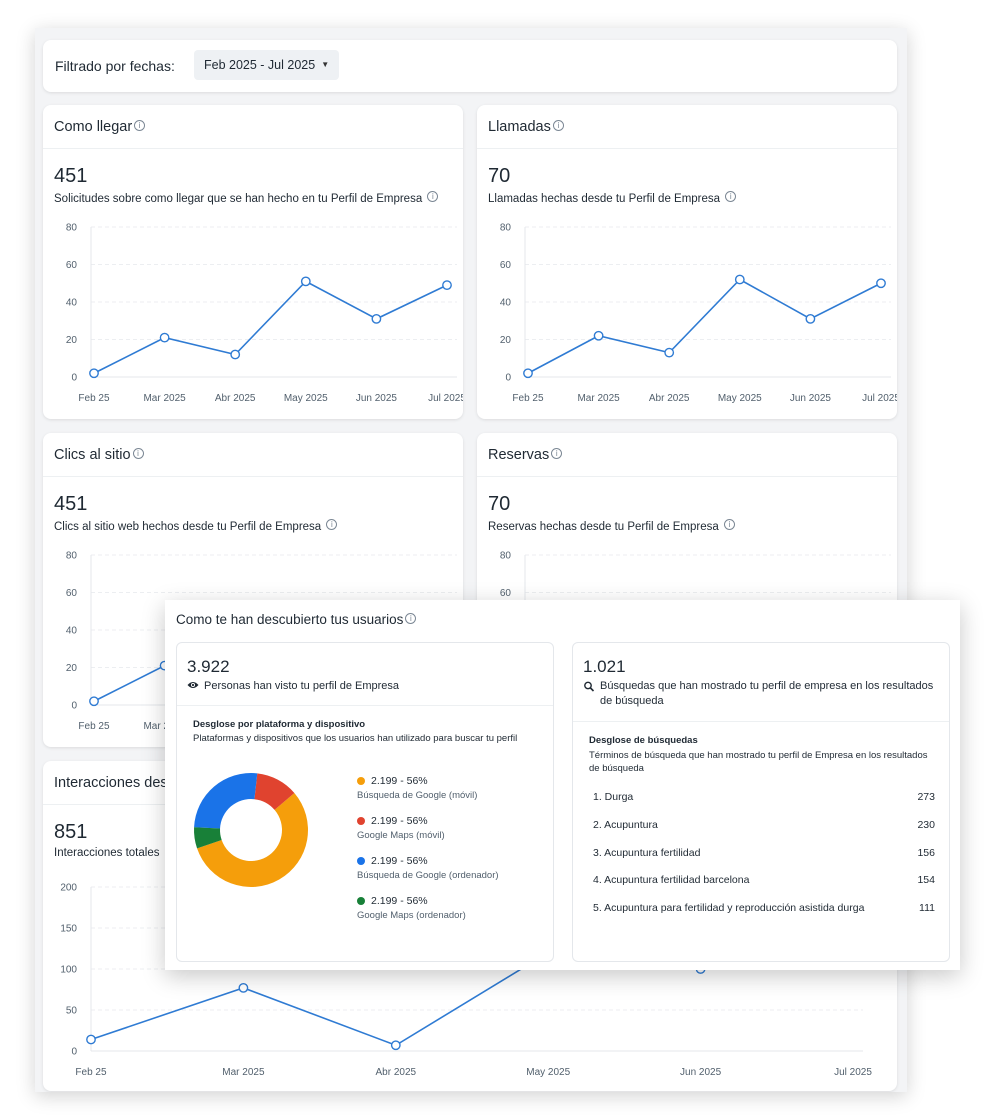  What do you see at coordinates (704, 326) in the screenshot?
I see `series-line` at bounding box center [704, 326].